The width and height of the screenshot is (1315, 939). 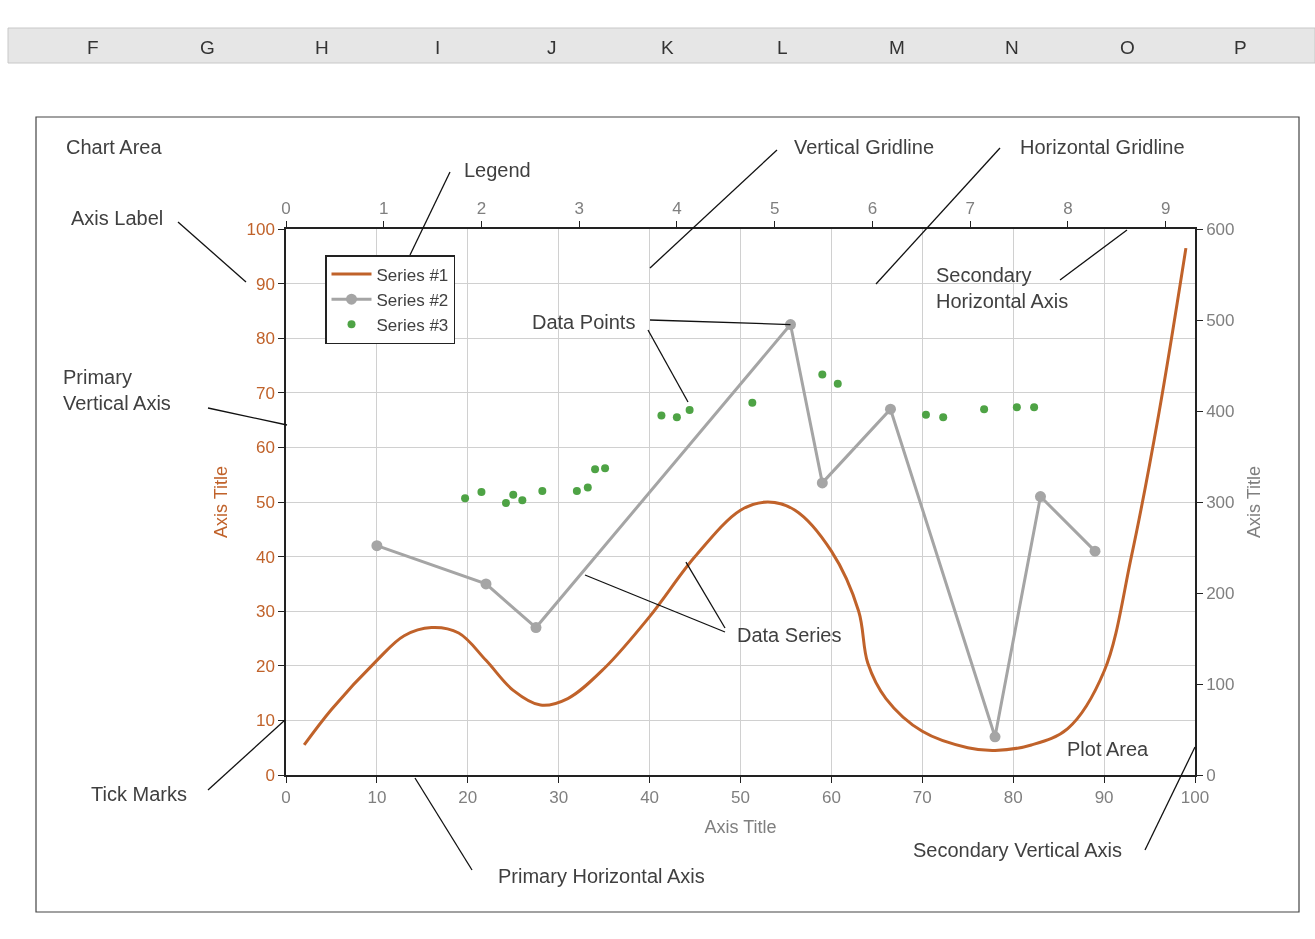 I want to click on x-tick-label: 0, so click(x=286, y=798).